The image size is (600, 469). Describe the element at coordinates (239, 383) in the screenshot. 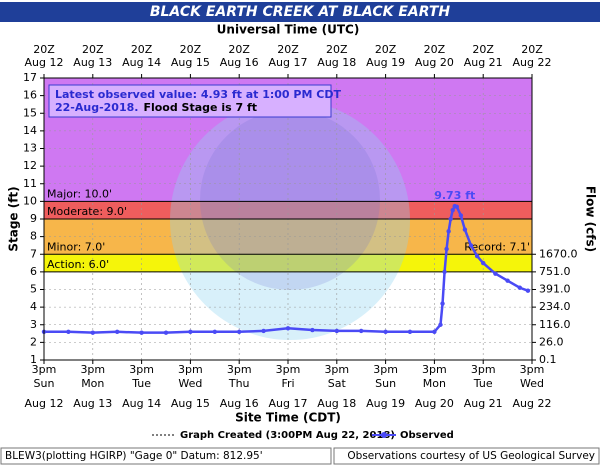

I see `x-tick-weekday: Thu` at that location.